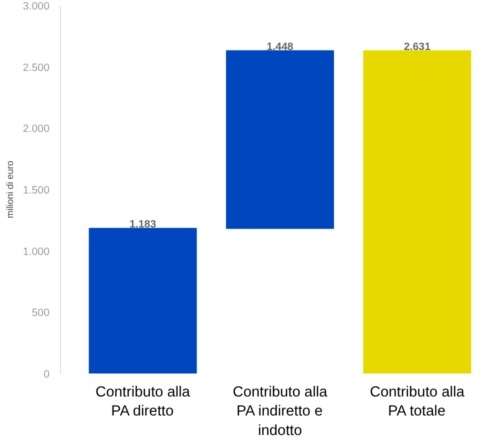  What do you see at coordinates (143, 402) in the screenshot?
I see `x-tick-label: Contributo alla PA diretto` at bounding box center [143, 402].